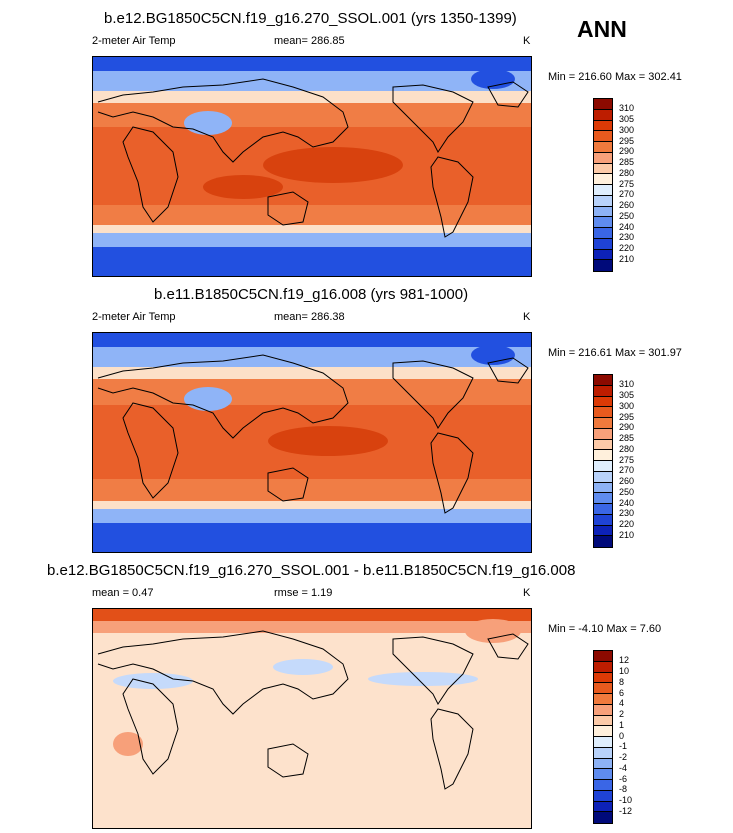  What do you see at coordinates (623, 767) in the screenshot?
I see `colorbar-tick-label: -4` at bounding box center [623, 767].